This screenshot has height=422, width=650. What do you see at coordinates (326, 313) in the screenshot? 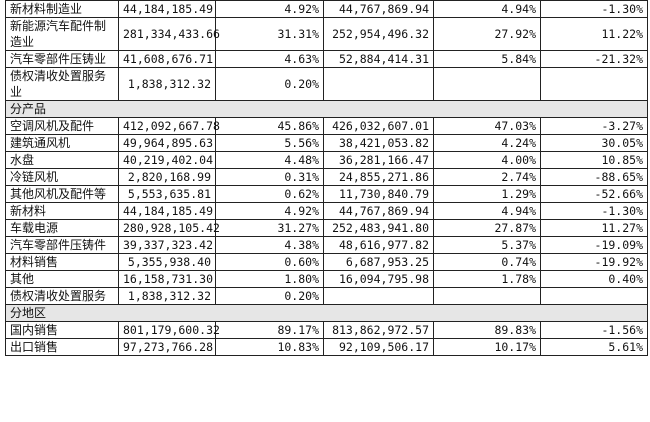
I see `section-row: 分地区` at bounding box center [326, 313].